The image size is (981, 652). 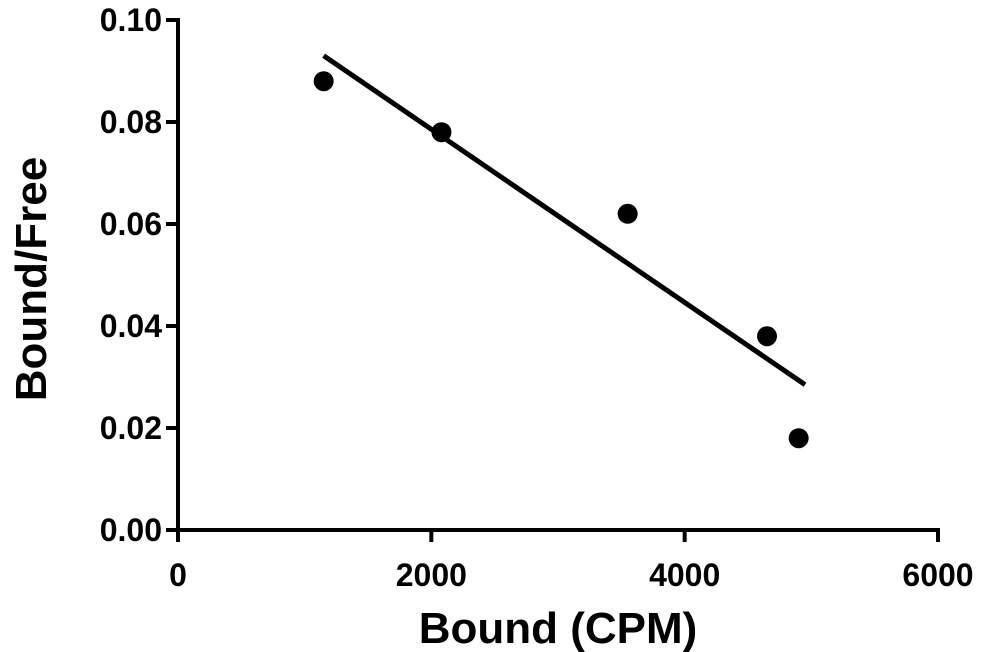 What do you see at coordinates (31, 279) in the screenshot?
I see `y-axis-title: Bound/Free` at bounding box center [31, 279].